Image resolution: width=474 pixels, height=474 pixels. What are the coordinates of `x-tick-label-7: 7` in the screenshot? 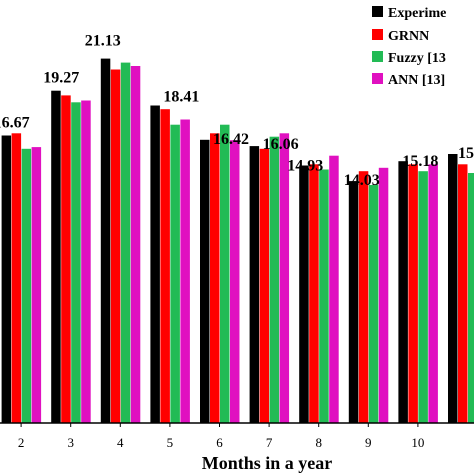 It's located at (269, 442).